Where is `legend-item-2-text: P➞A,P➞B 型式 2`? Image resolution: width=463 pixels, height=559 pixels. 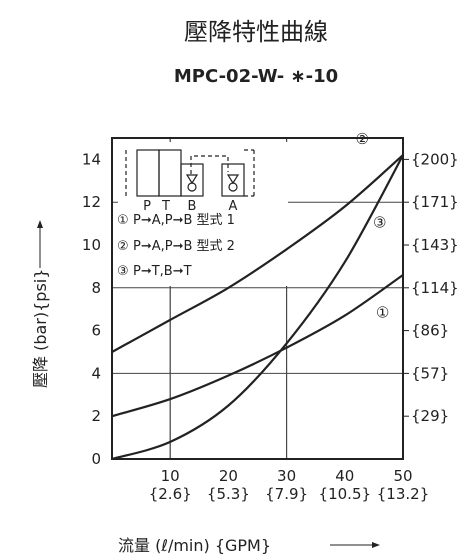
legend-item-2-text: P➞A,P➞B 型式 2 is located at coordinates (184, 246).